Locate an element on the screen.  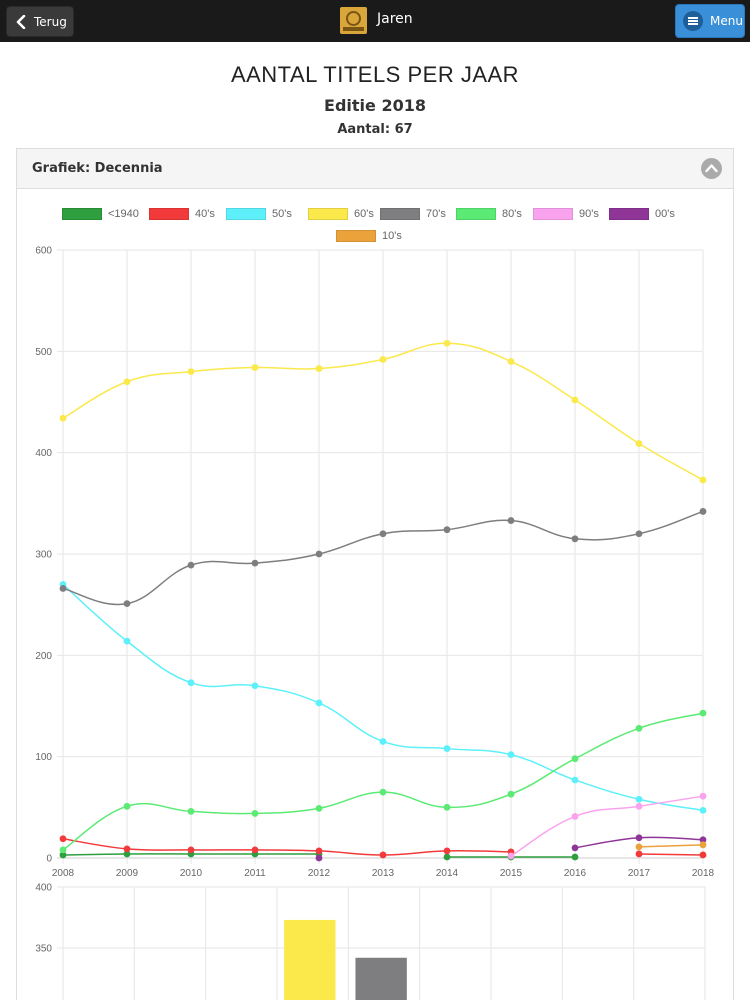
back-button: Terug is located at coordinates (40, 21).